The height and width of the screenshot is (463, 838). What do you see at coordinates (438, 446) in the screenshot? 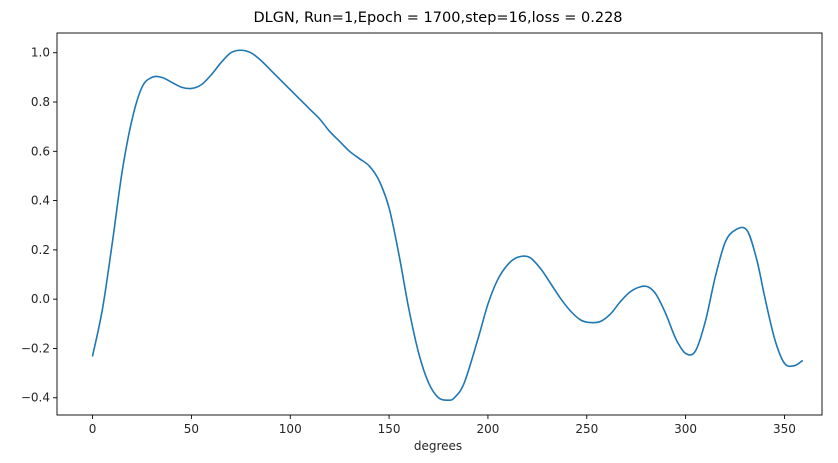
I see `x-axis-label: degrees` at bounding box center [438, 446].